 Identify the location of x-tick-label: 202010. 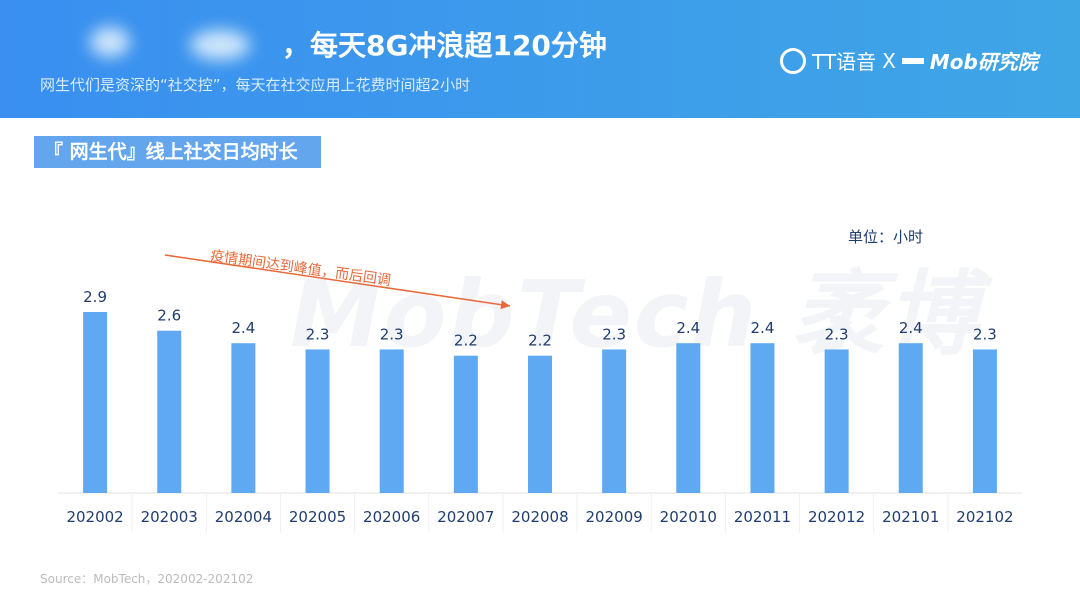
(688, 517).